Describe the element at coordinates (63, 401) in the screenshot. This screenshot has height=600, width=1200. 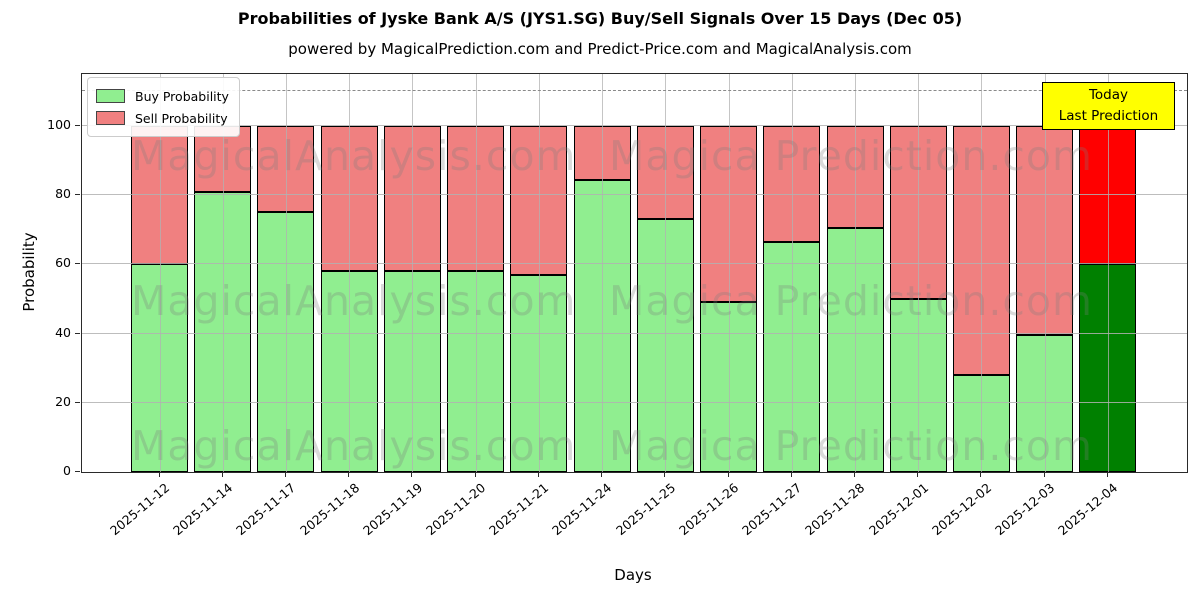
I see `y-tick-label: 20` at that location.